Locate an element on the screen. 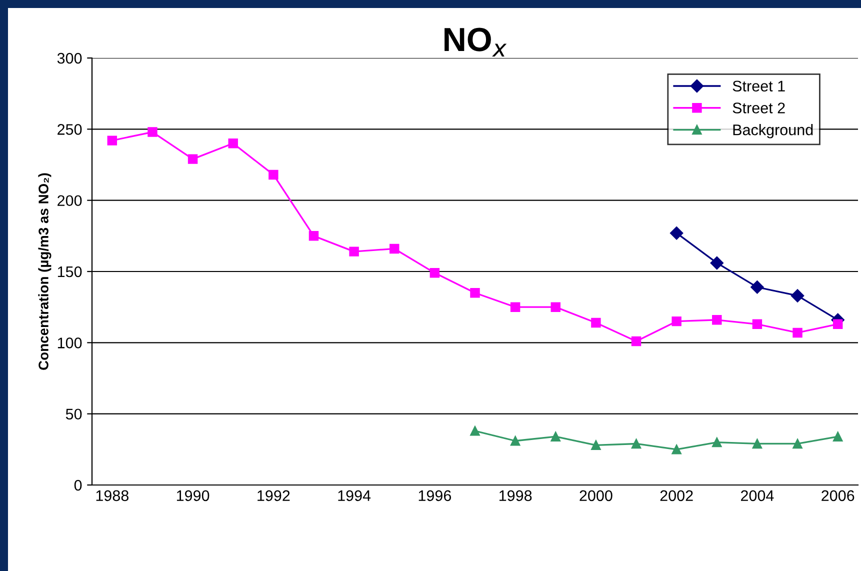  x-tick-label: 2004 is located at coordinates (757, 496).